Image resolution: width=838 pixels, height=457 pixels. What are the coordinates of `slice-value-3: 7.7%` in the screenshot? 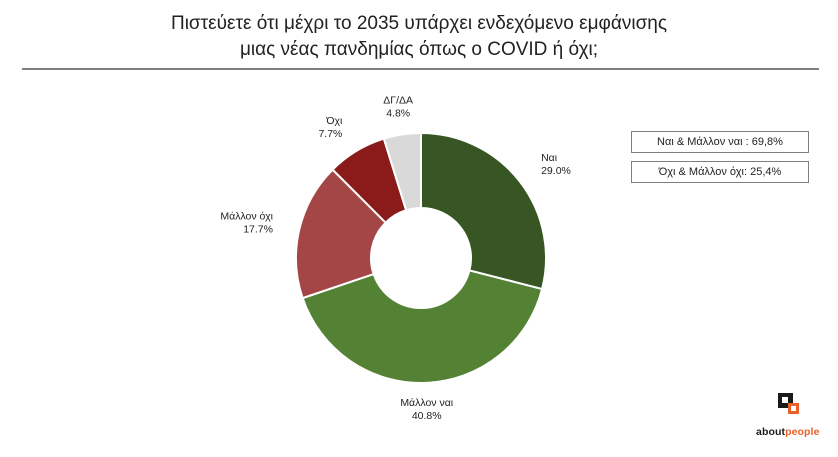 It's located at (330, 134).